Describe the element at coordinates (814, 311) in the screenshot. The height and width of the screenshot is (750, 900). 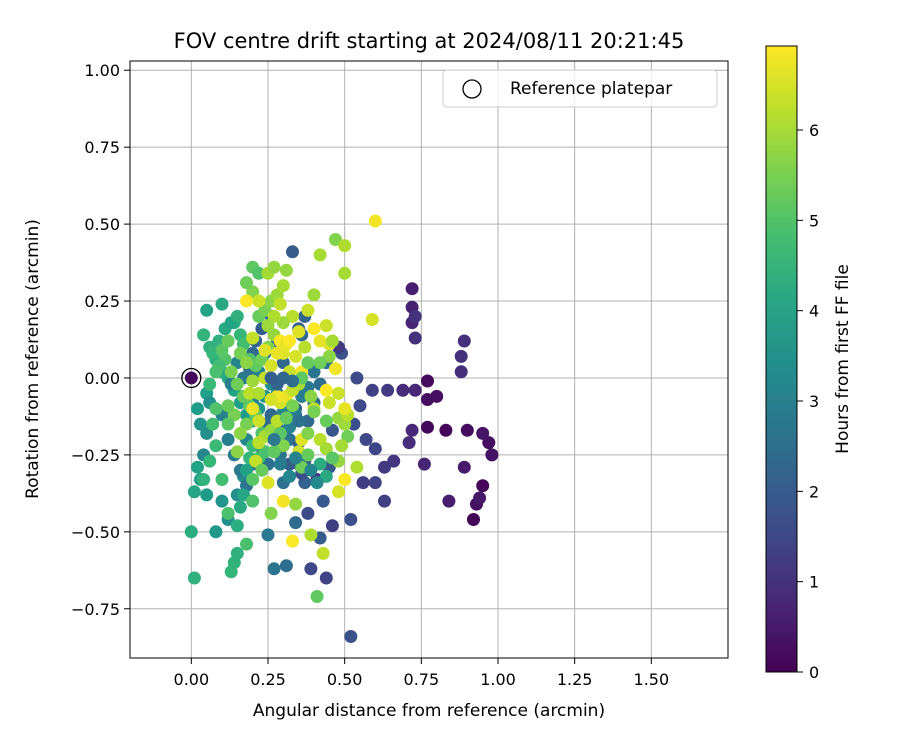
I see `colorbar-tick-label: 4` at that location.